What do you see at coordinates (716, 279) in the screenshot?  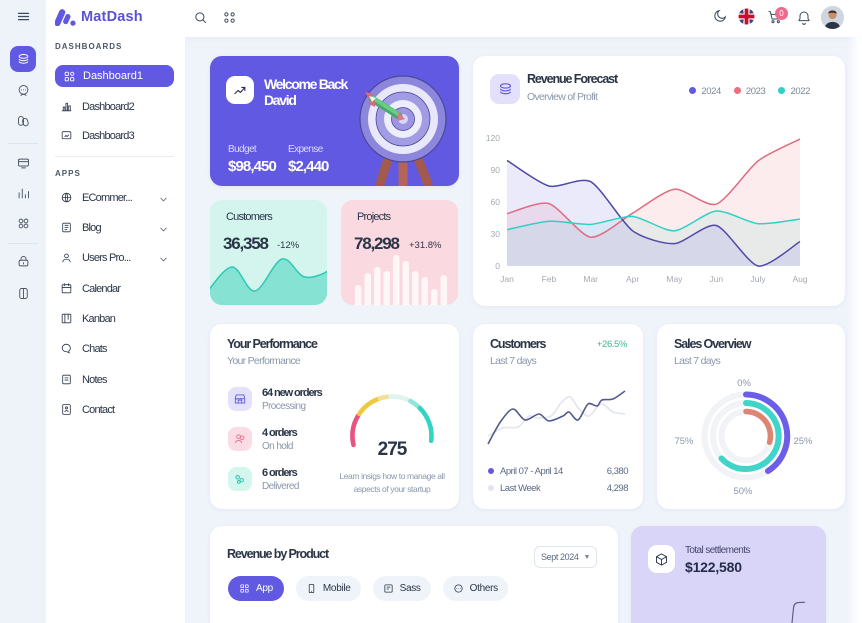 I see `svg-text: Jun` at bounding box center [716, 279].